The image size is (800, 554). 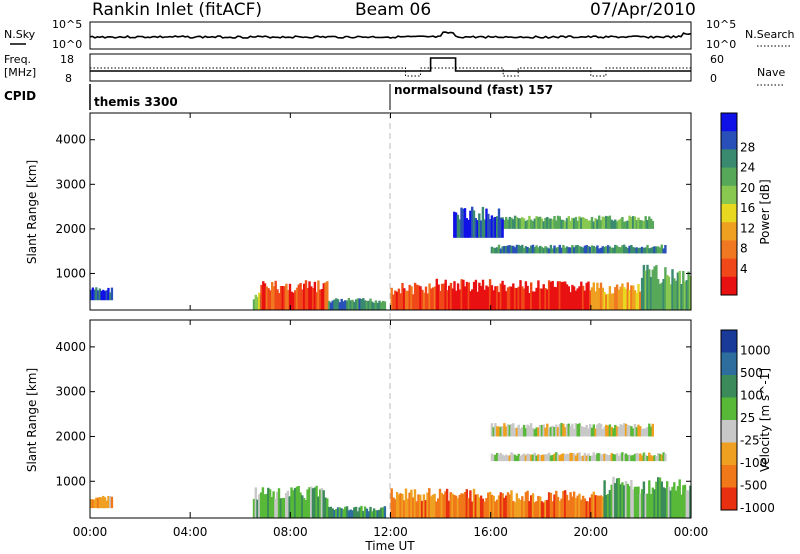 What do you see at coordinates (747, 208) in the screenshot?
I see `colorbar-tick-label: 16` at bounding box center [747, 208].